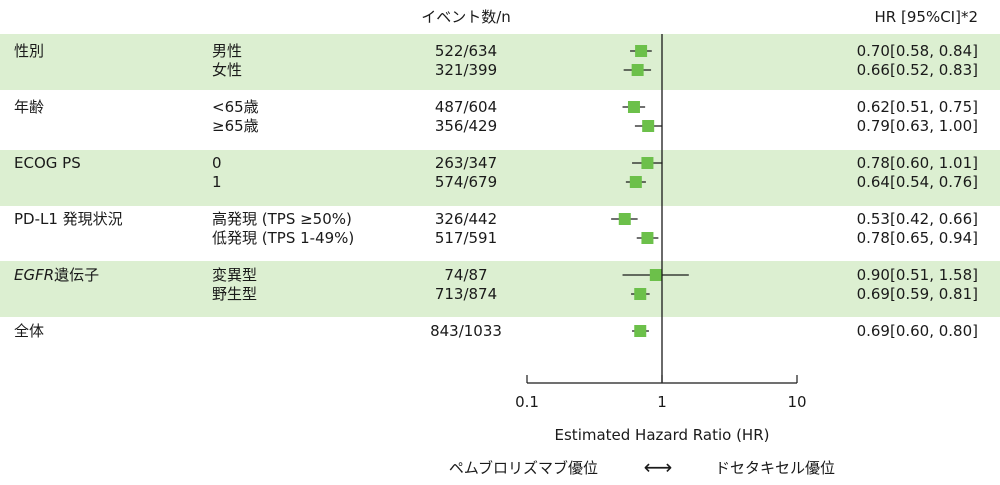  Describe the element at coordinates (917, 238) in the screenshot. I see `hr-ci-value: 0.78[0.65, 0.94]` at that location.